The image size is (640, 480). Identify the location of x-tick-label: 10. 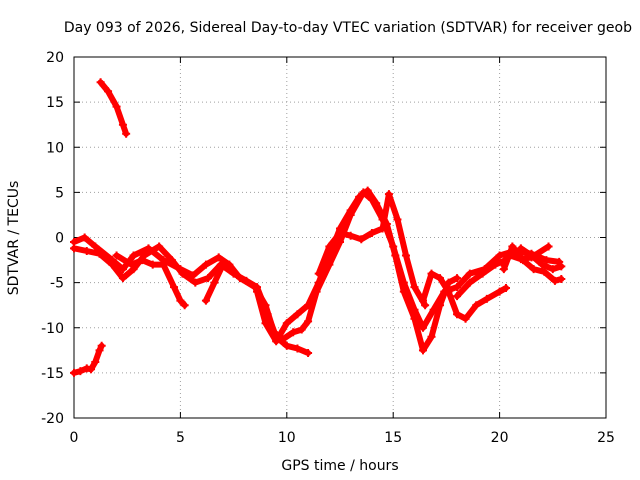
(287, 438).